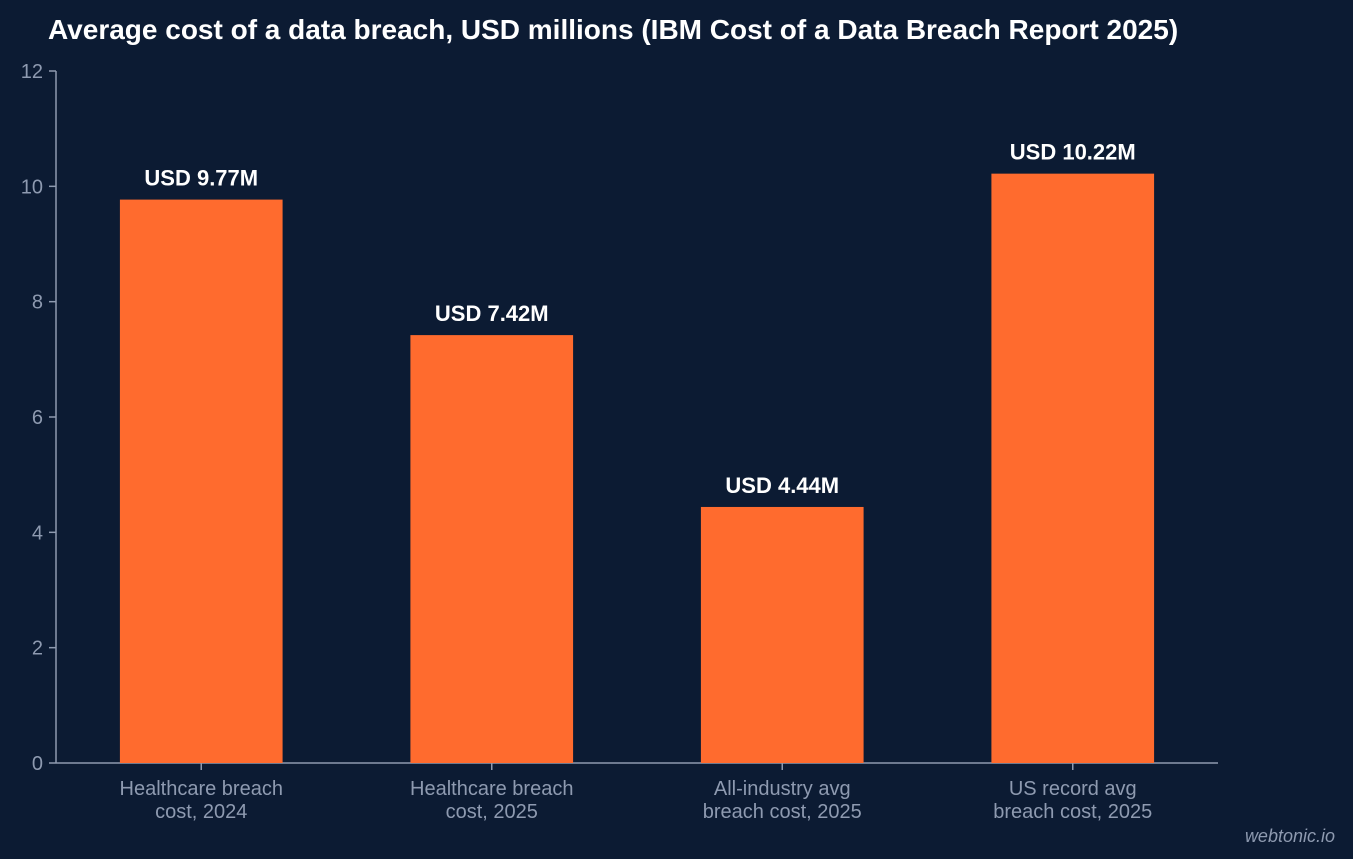 Image resolution: width=1353 pixels, height=859 pixels. Describe the element at coordinates (37, 533) in the screenshot. I see `y-tick-label: 4` at that location.